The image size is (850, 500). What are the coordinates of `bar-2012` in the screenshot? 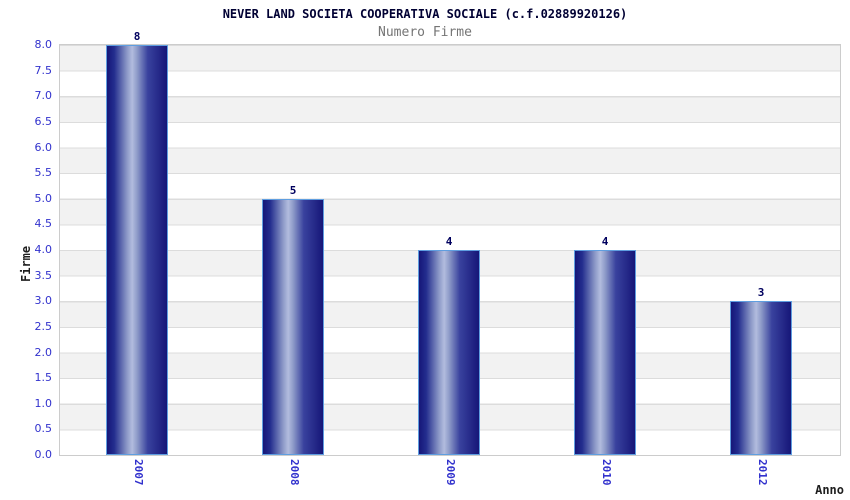 It's located at (761, 378).